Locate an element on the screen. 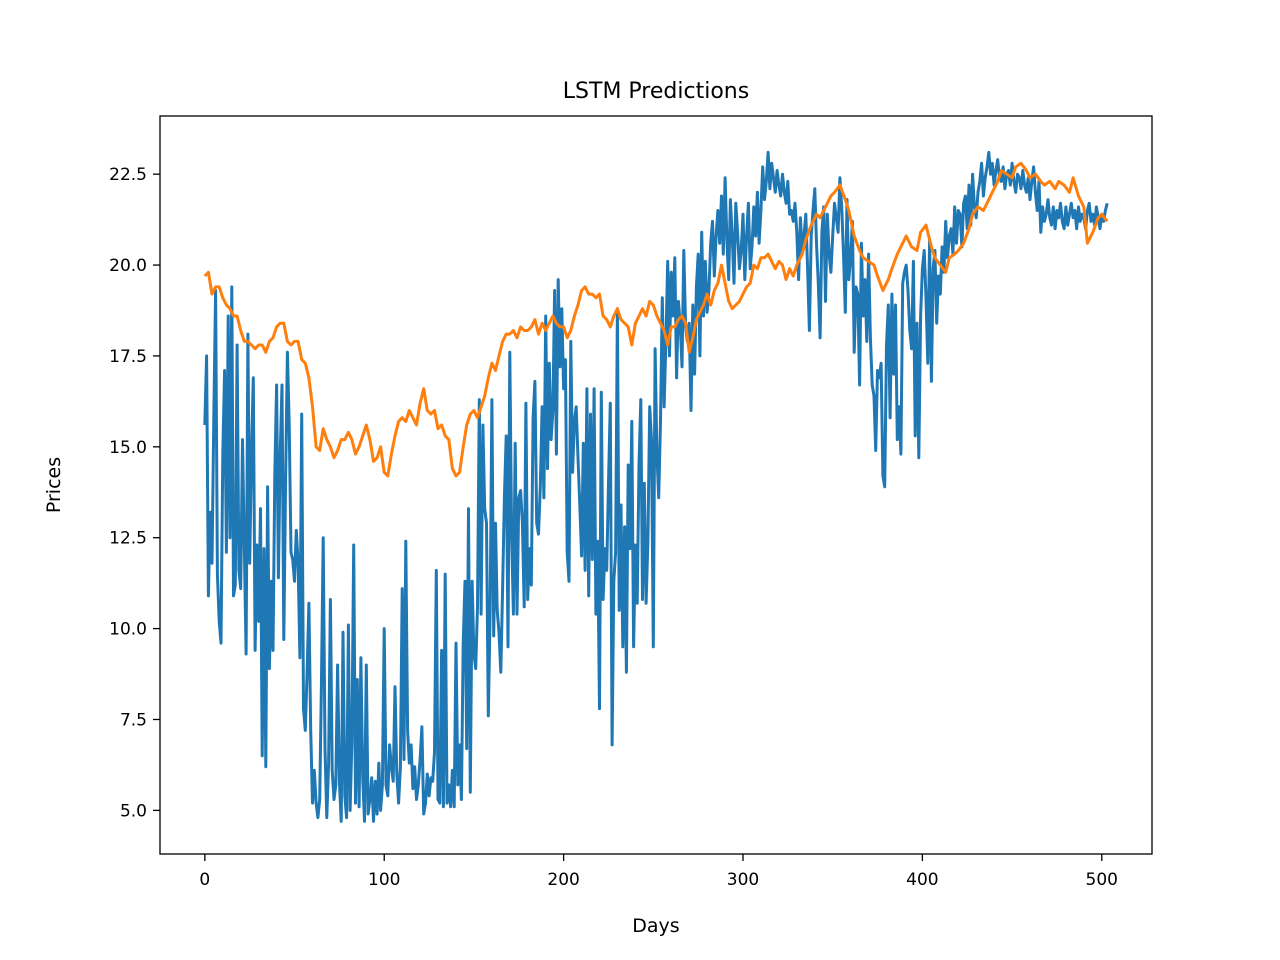  x-axis-label: Days is located at coordinates (655, 926).